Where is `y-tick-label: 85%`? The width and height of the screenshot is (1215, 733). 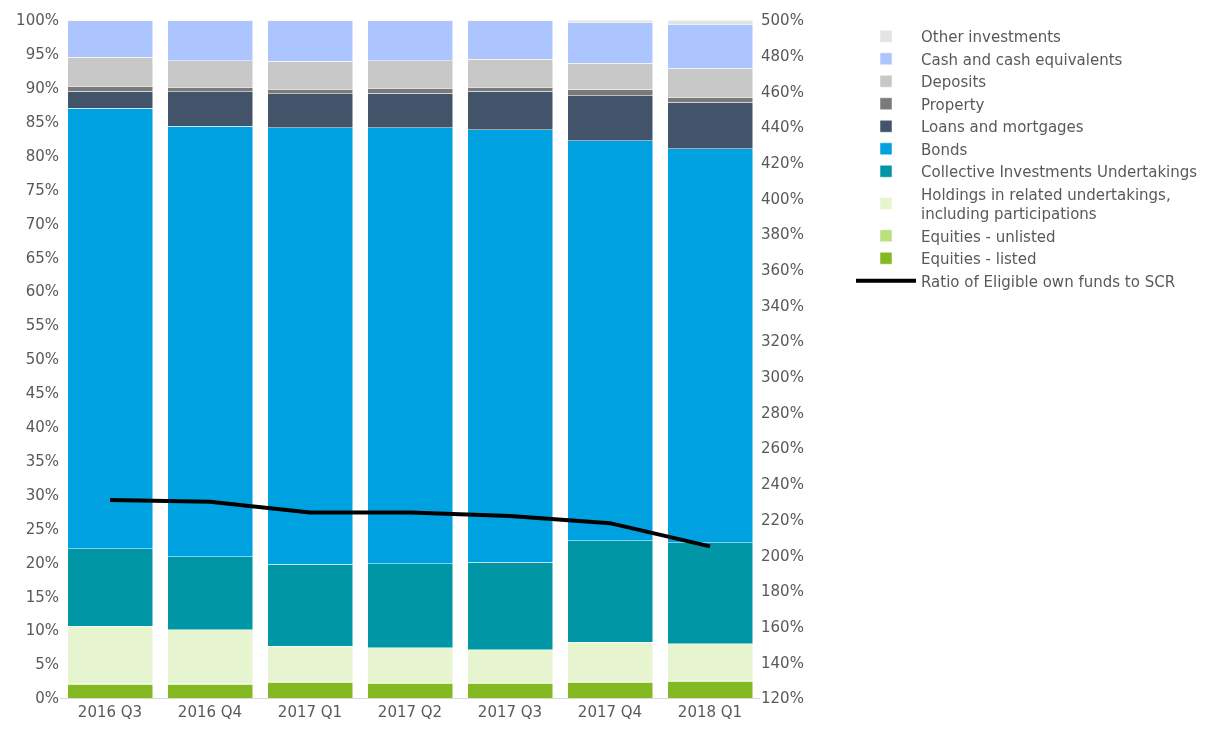 y-tick-label: 85% is located at coordinates (42, 121).